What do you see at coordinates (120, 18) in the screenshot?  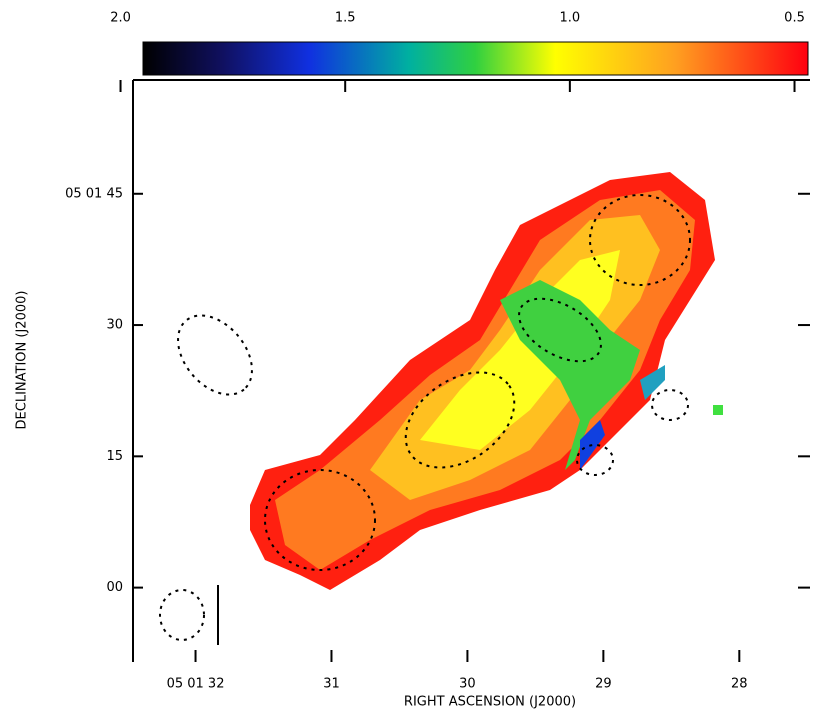 I see `colorbar-tick-label: 2.0` at bounding box center [120, 18].